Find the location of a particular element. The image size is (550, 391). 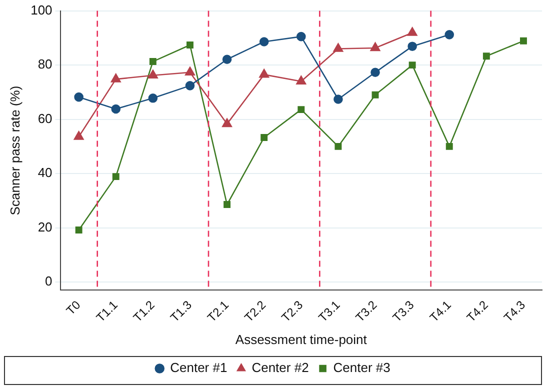

y-tick-label: 100 is located at coordinates (41, 10).